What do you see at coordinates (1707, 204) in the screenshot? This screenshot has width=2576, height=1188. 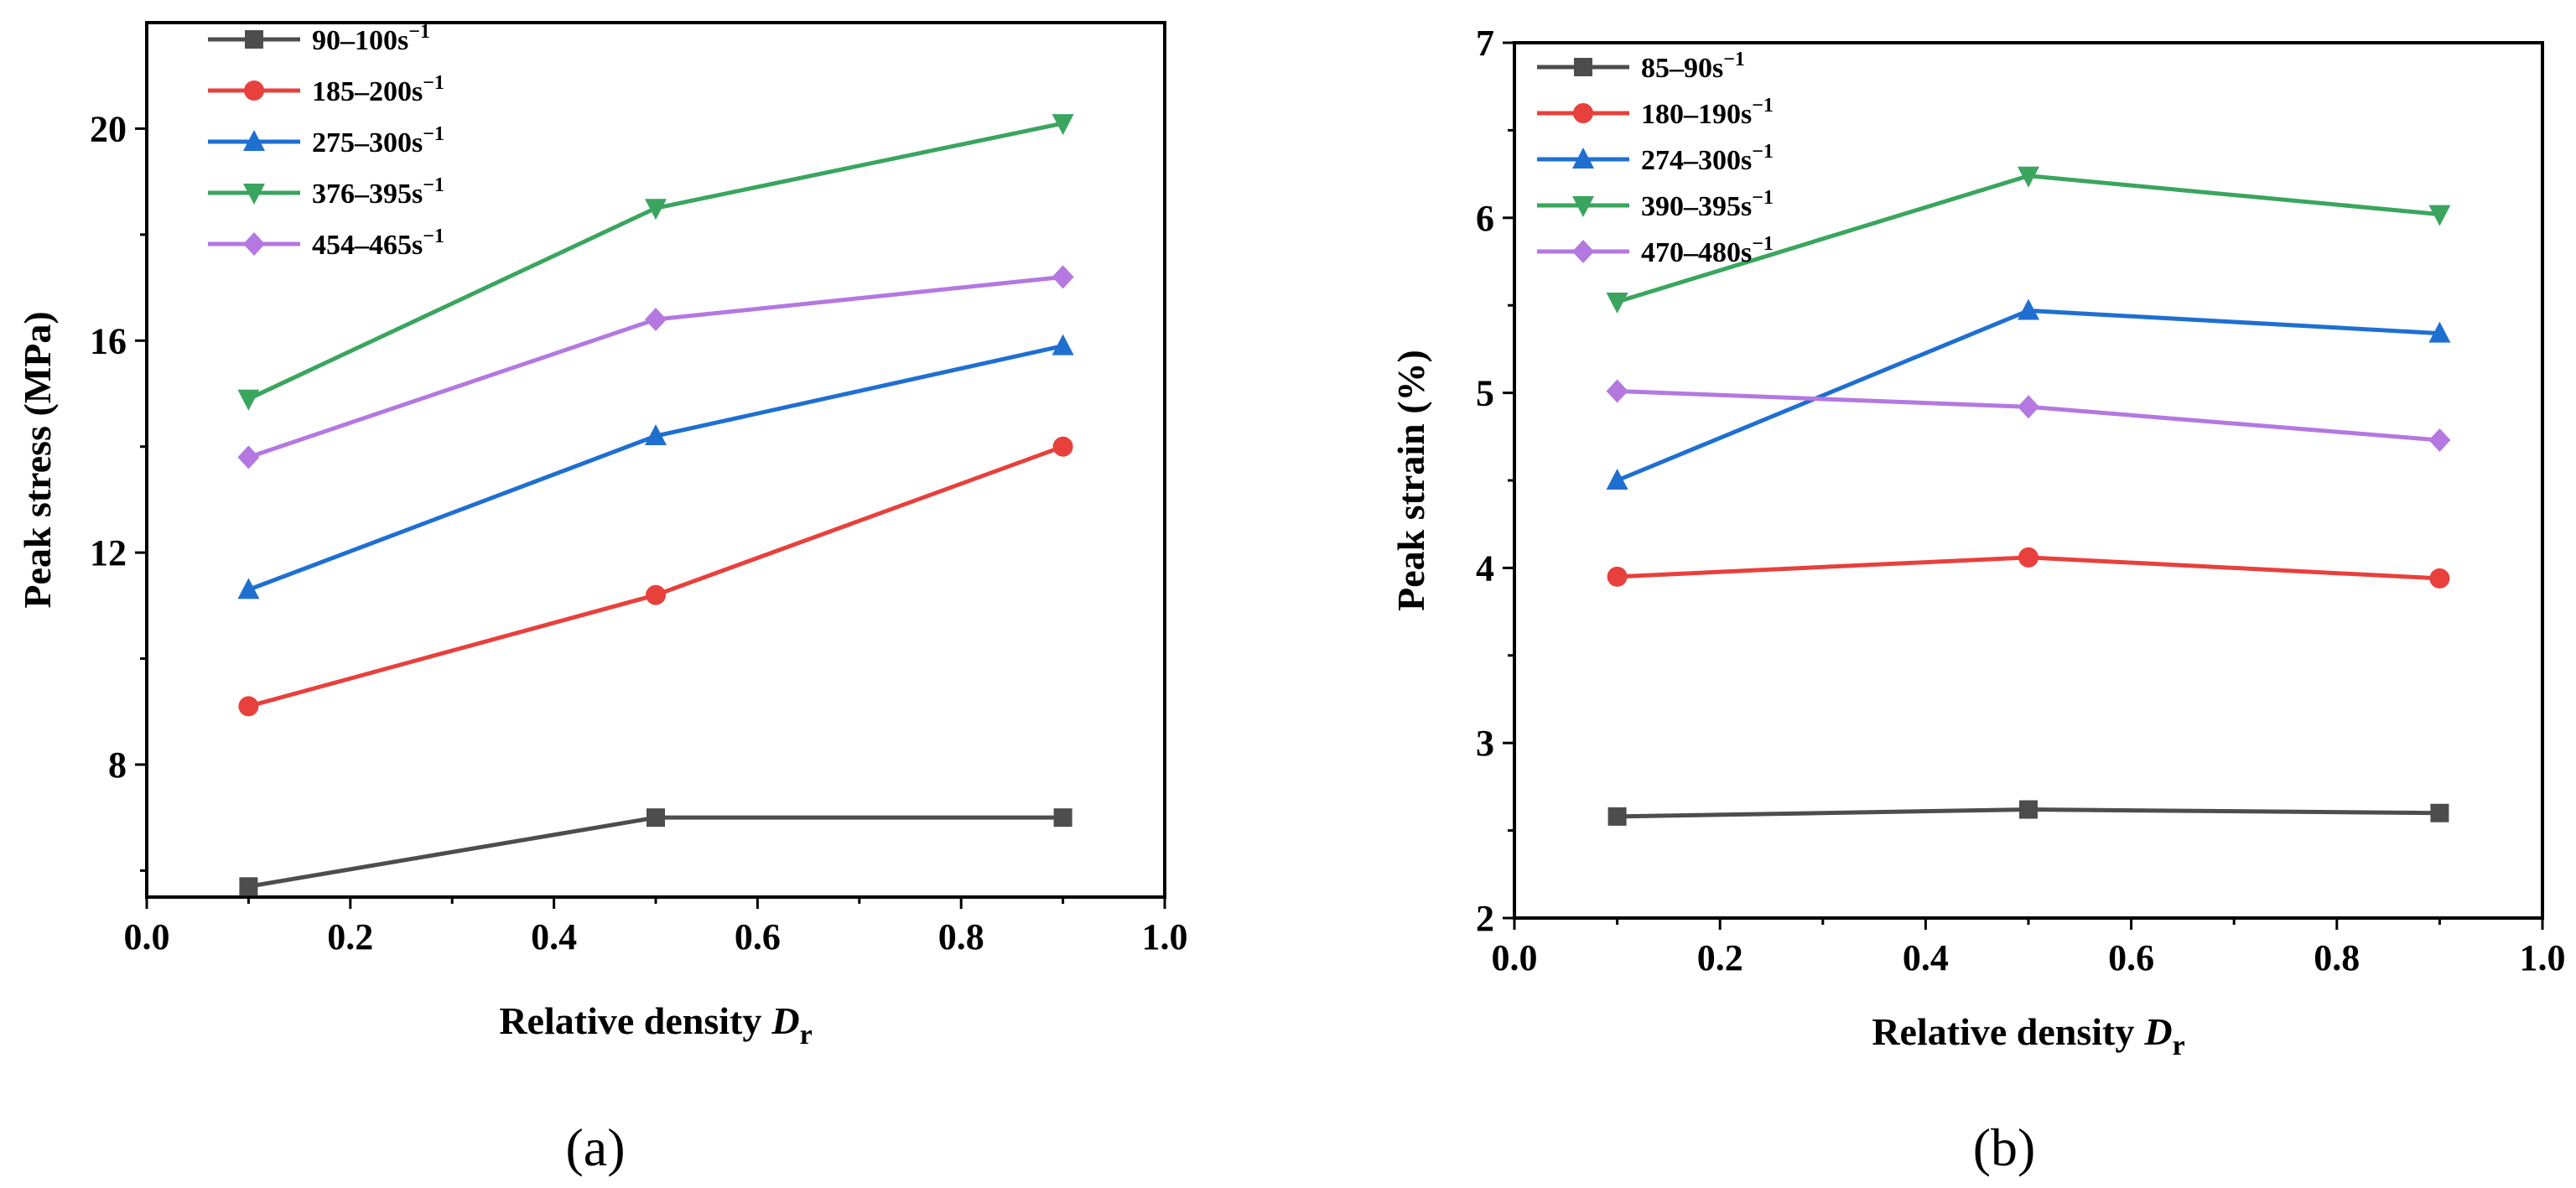 I see `legend-label: 390–395s−1` at bounding box center [1707, 204].